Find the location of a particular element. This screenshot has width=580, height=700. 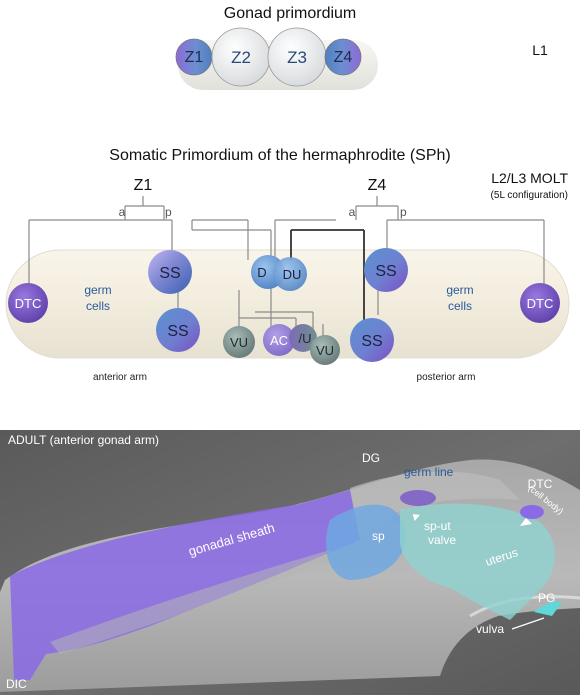

vu-label-right: VU is located at coordinates (325, 350).